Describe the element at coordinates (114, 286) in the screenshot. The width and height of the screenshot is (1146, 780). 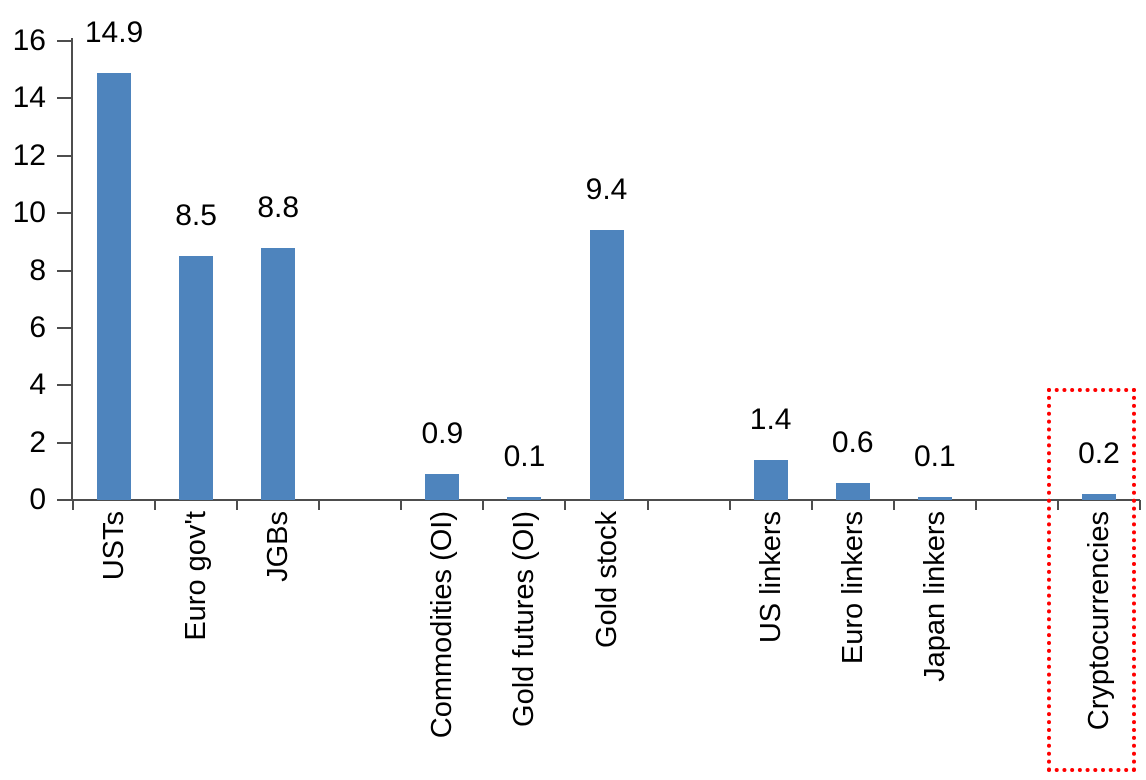
I see `bar-usts` at that location.